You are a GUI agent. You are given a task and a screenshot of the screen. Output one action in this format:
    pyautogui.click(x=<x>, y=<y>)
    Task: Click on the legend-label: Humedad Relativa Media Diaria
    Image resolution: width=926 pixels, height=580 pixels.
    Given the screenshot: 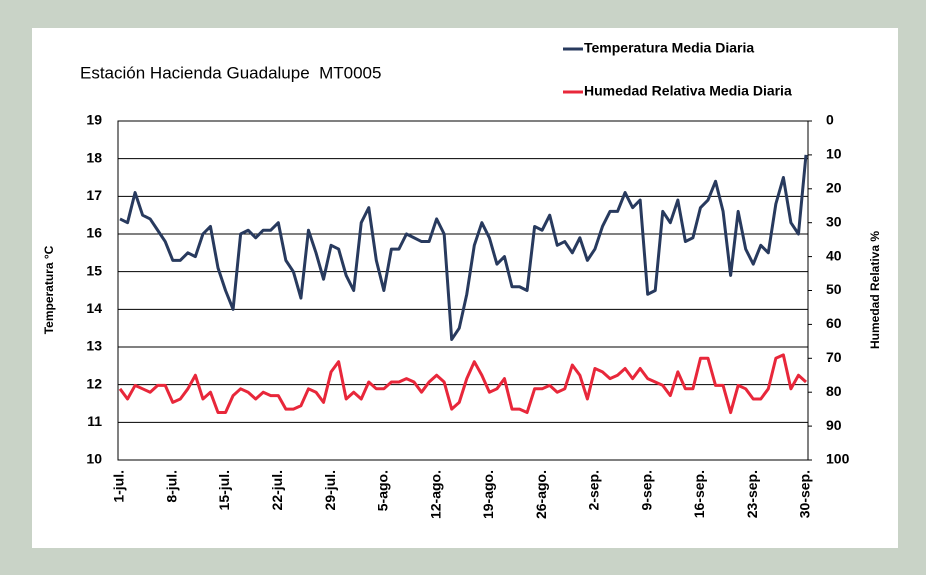 What is the action you would take?
    pyautogui.click(x=688, y=91)
    